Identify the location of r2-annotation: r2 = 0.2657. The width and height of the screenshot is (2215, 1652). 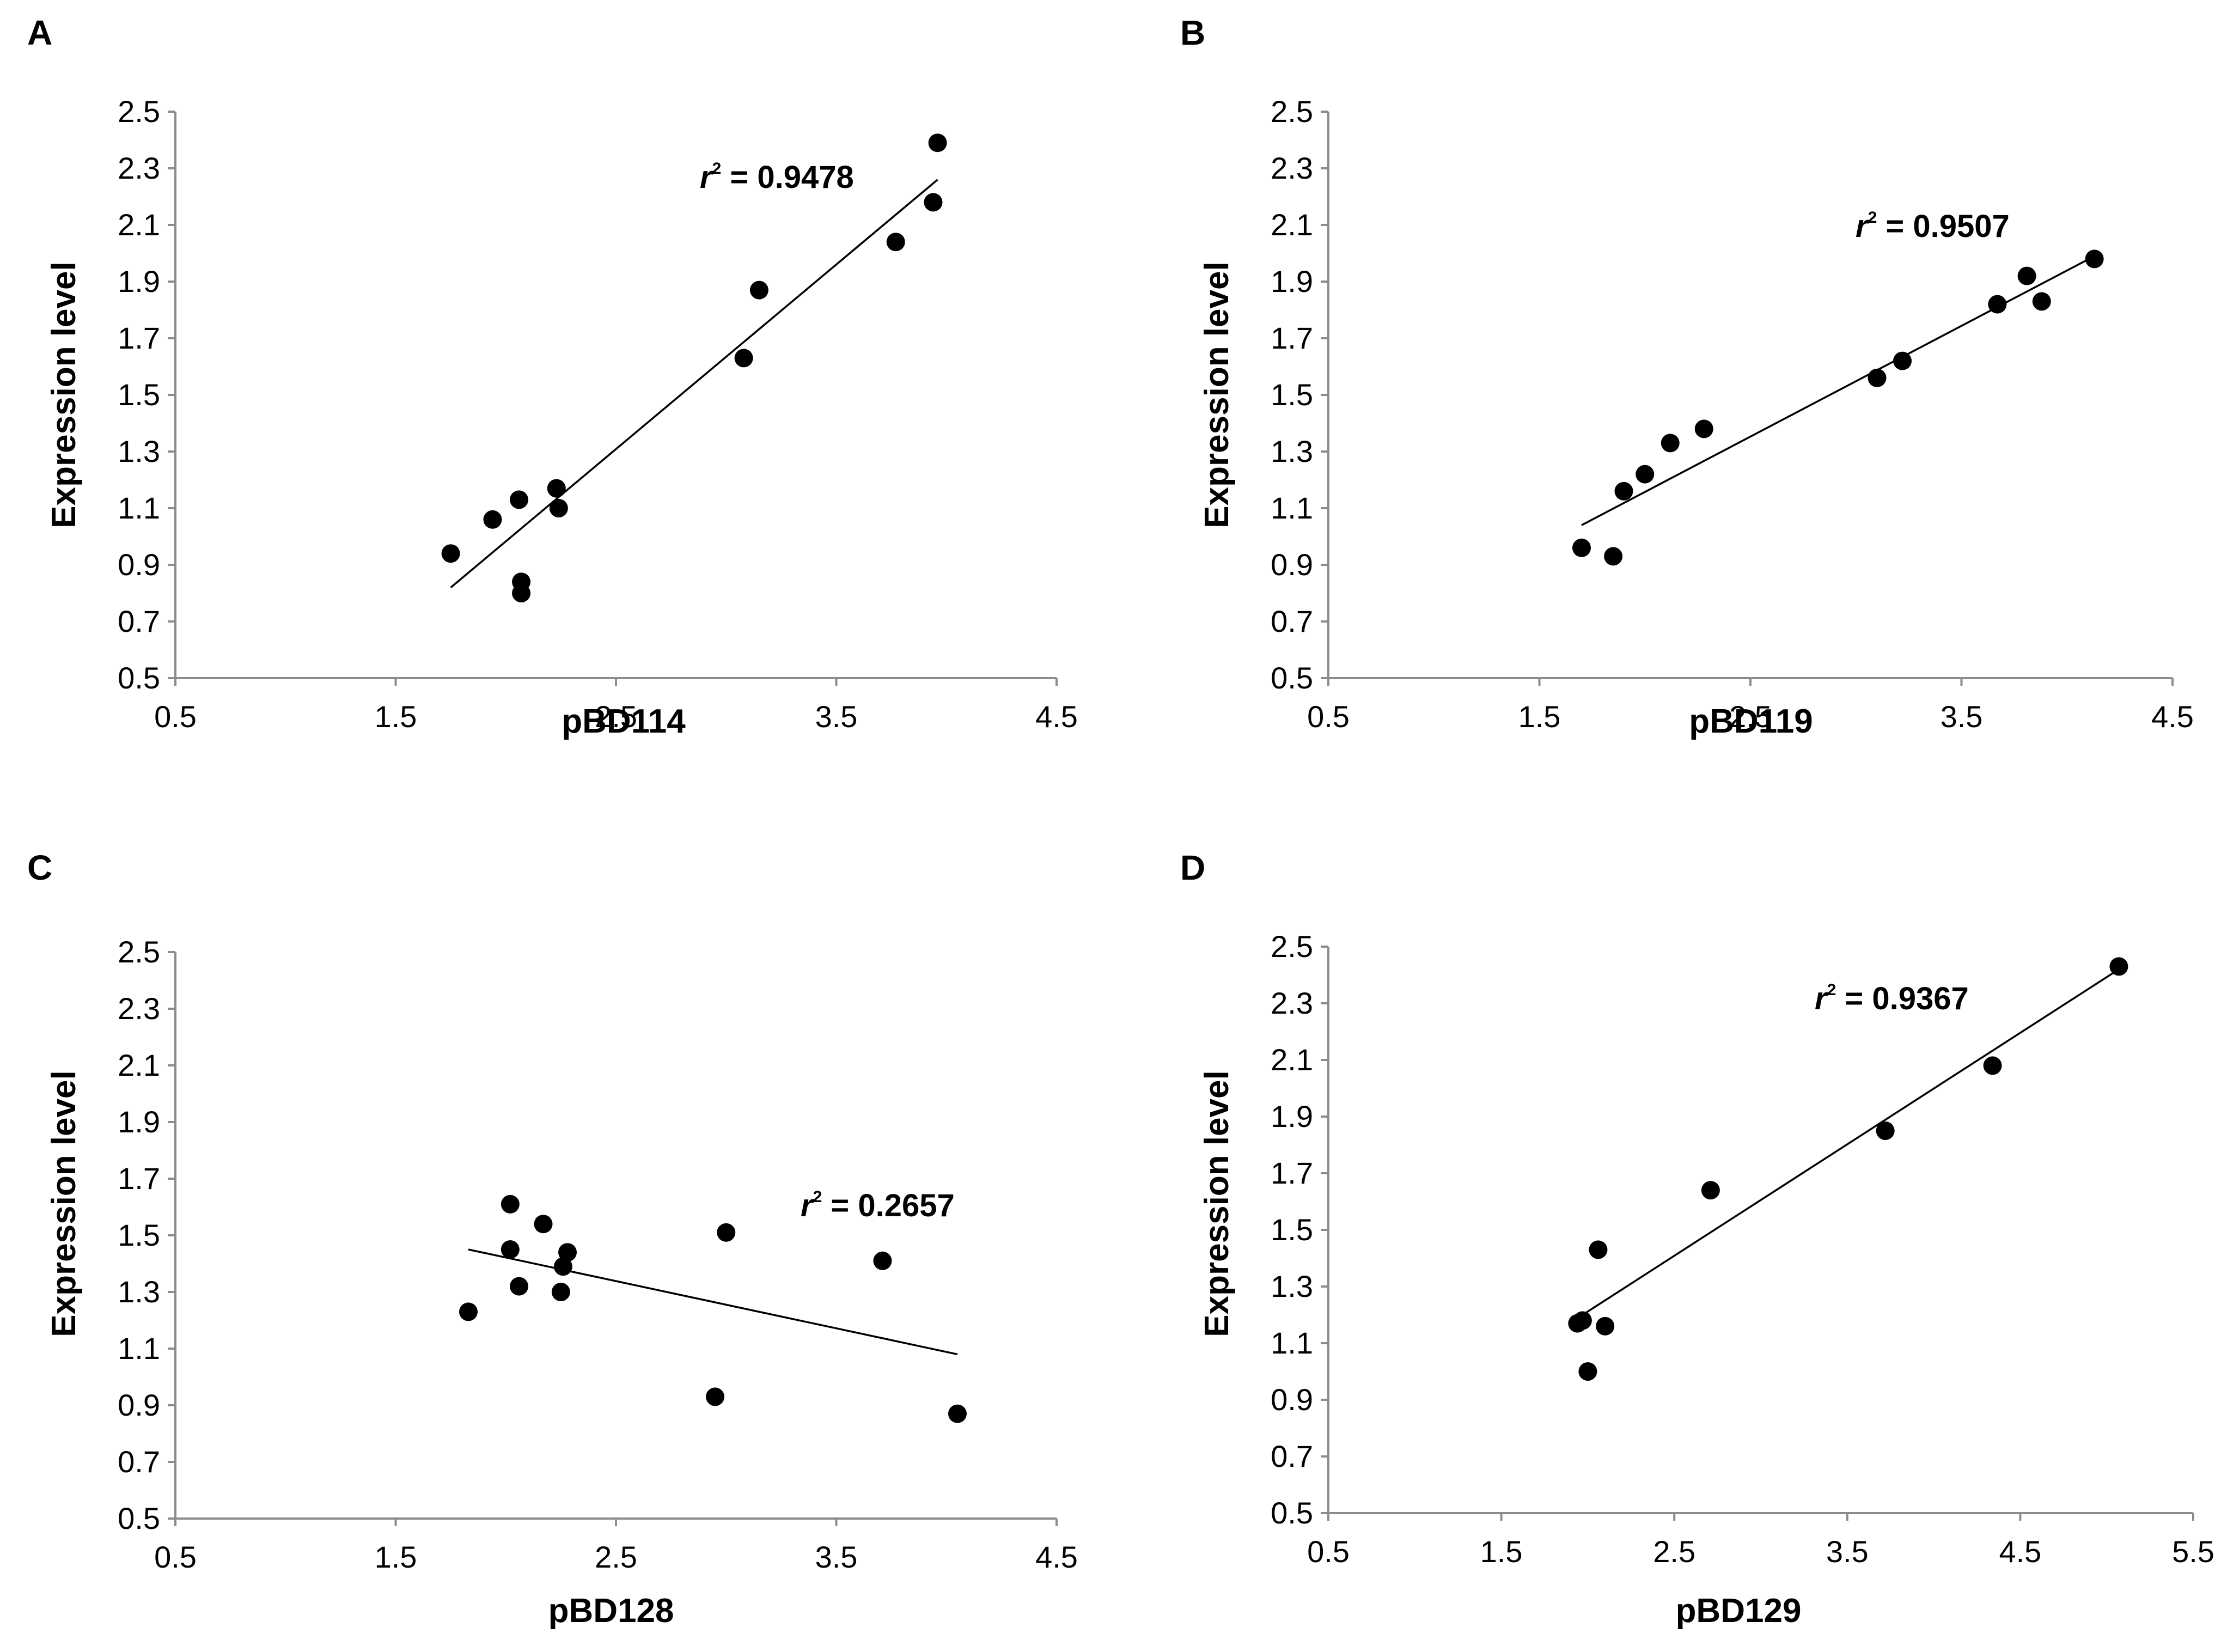
(878, 1205).